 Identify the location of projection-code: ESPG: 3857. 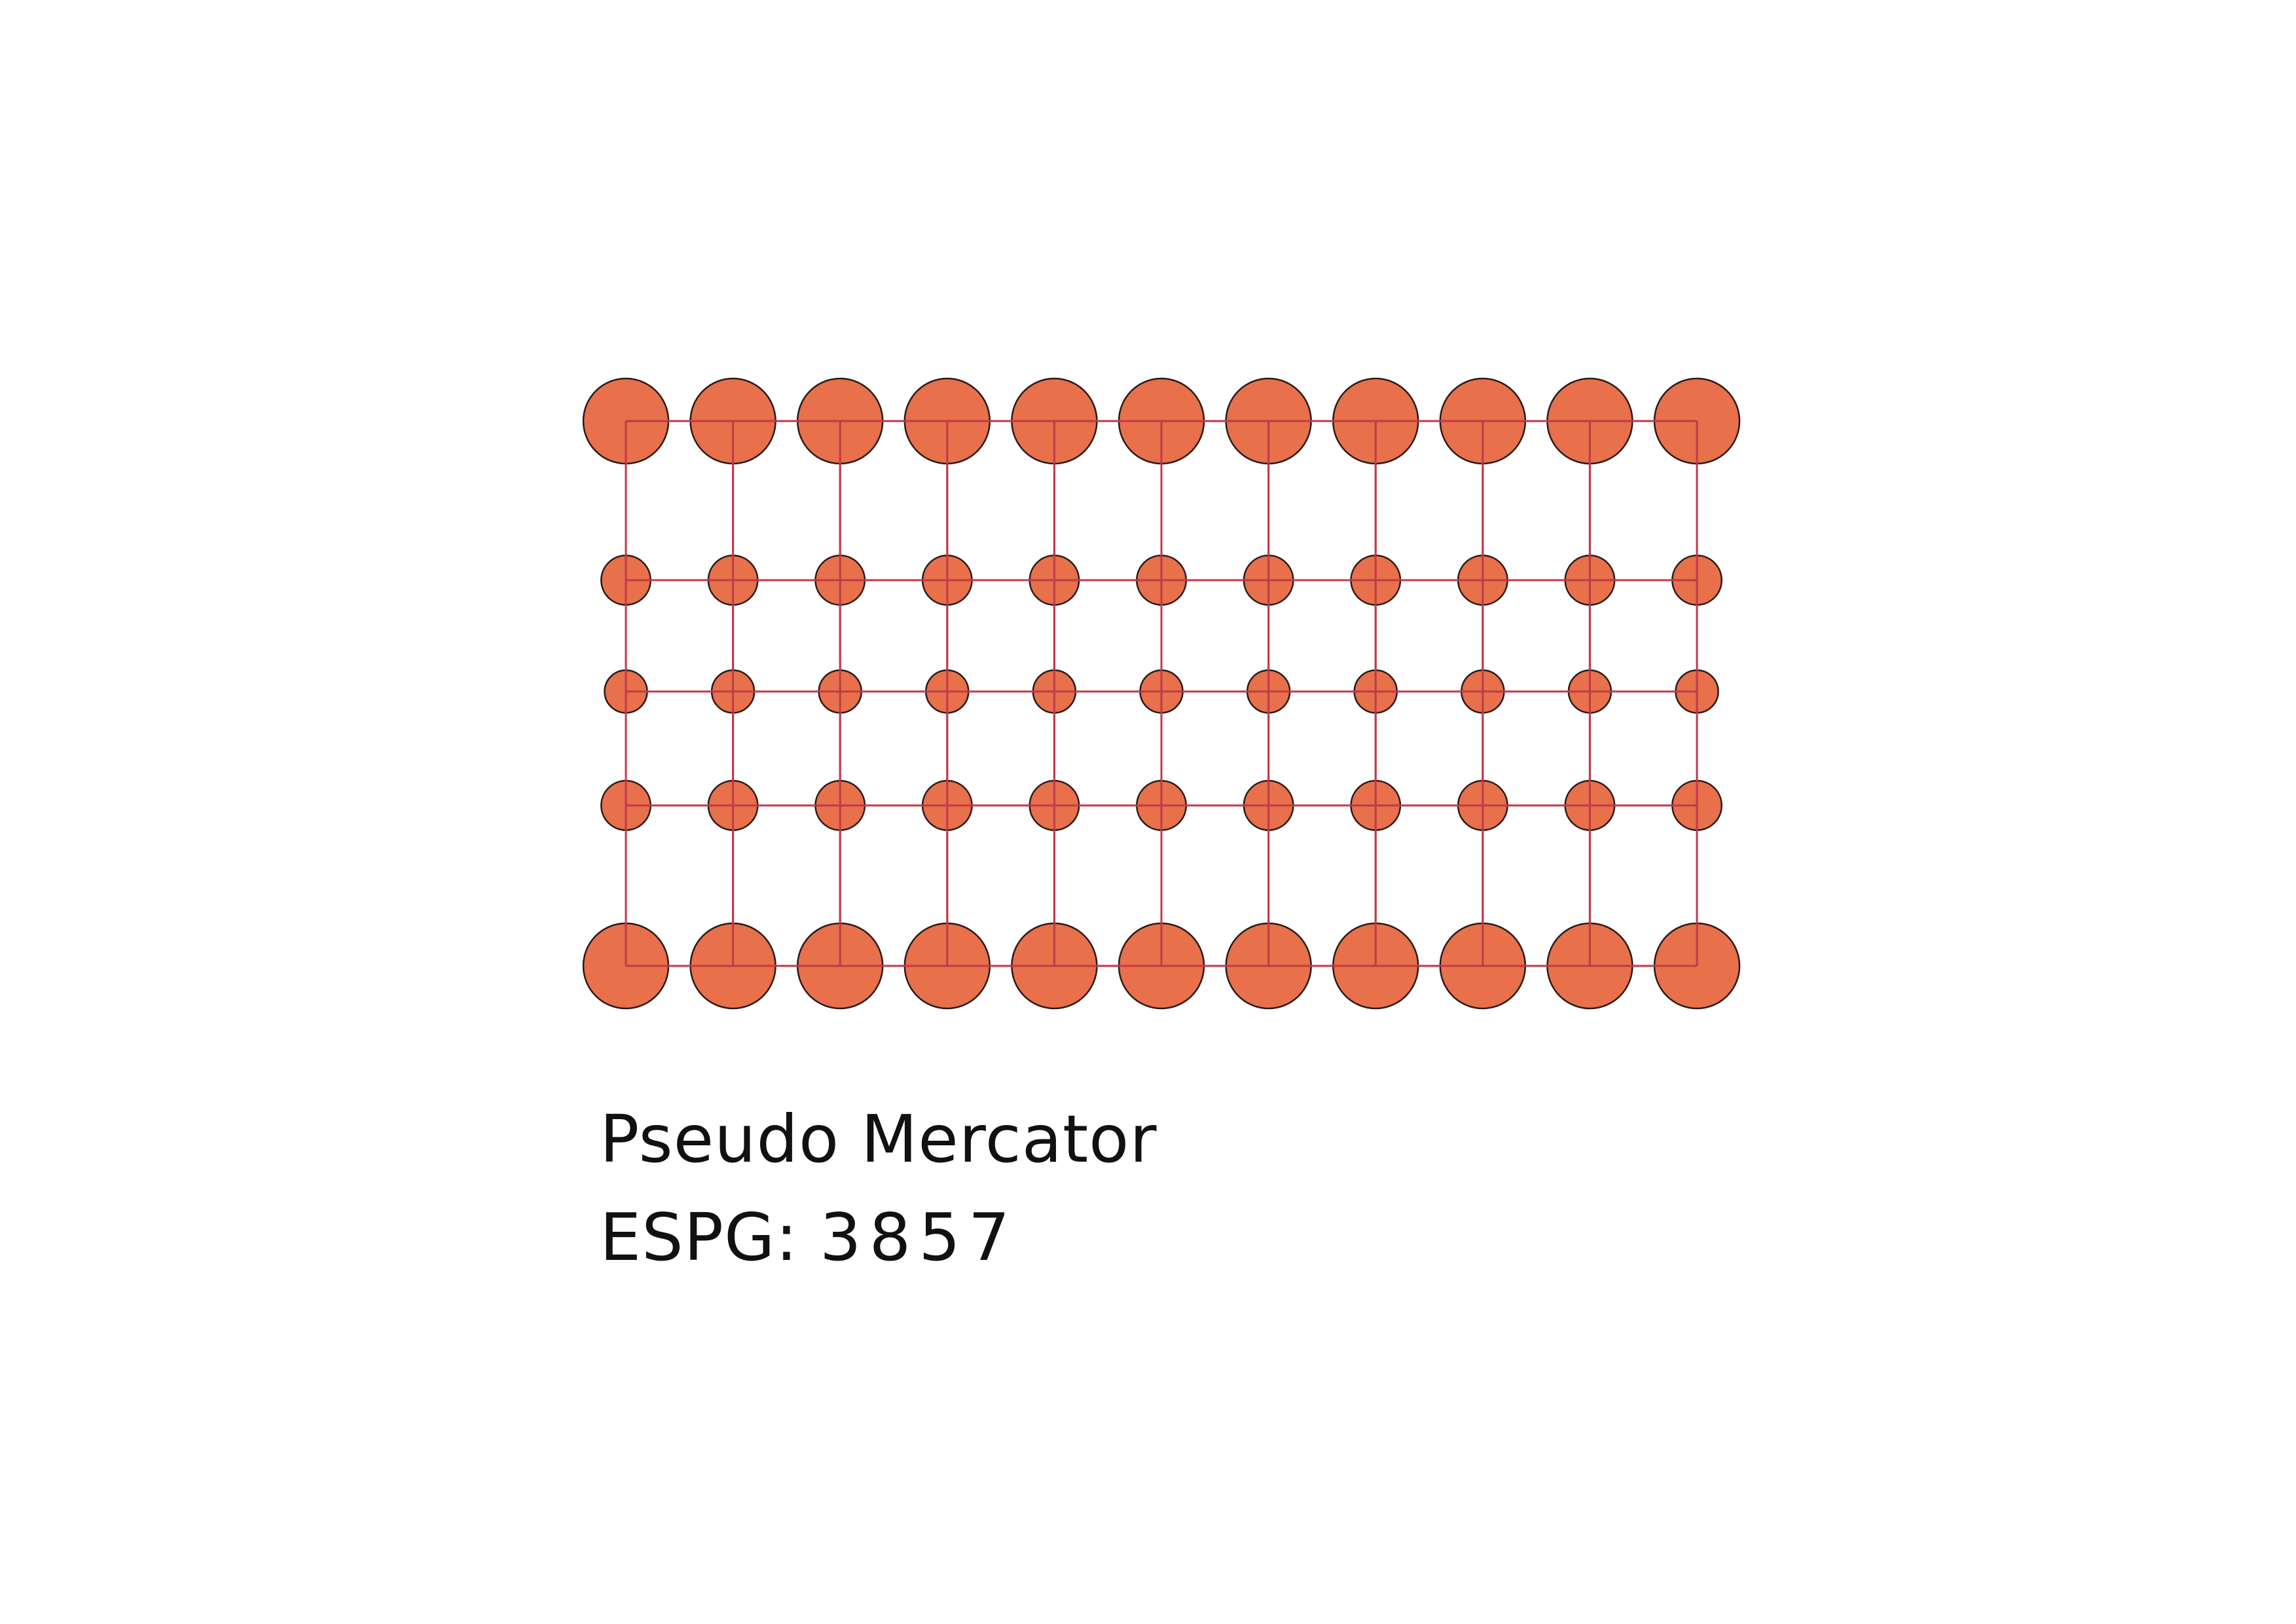
(808, 1237).